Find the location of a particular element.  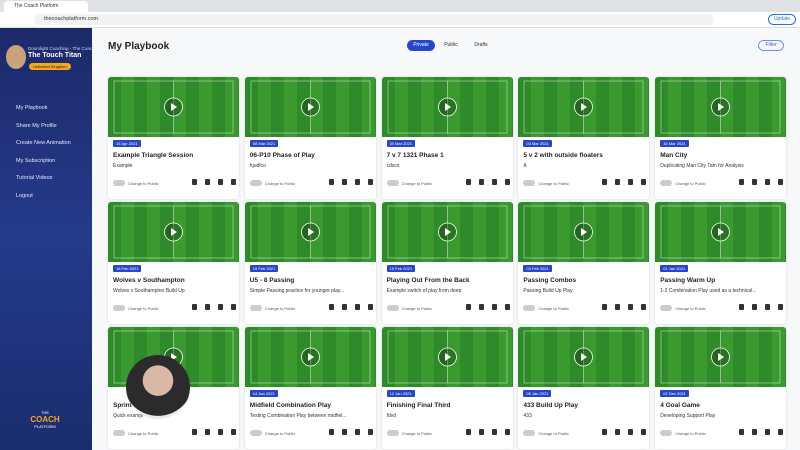

url-field: thecoachplatform.com is located at coordinates (374, 19).